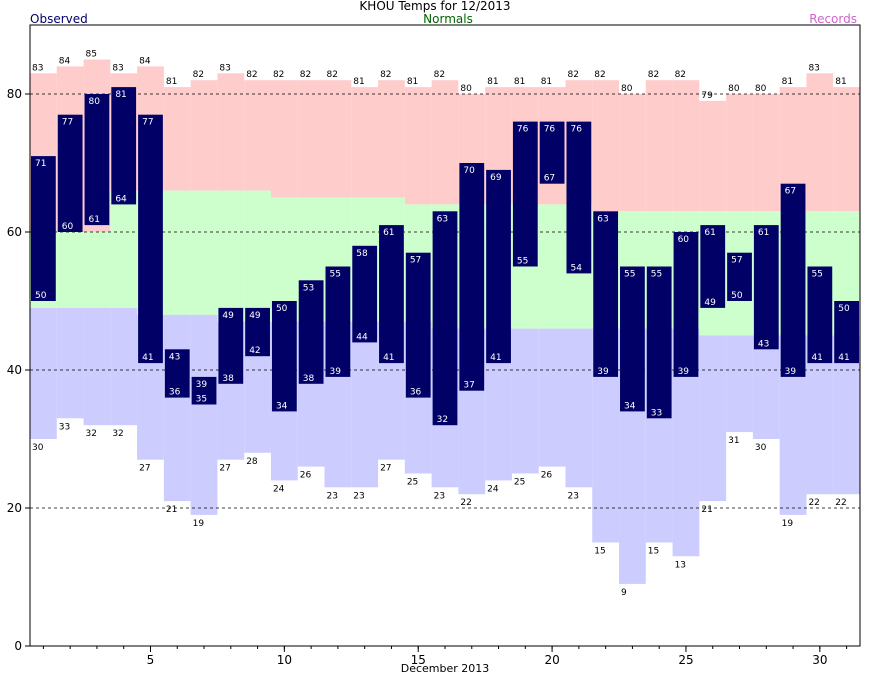 This screenshot has height=676, width=870. What do you see at coordinates (38, 448) in the screenshot?
I see `record-low-label: 30` at bounding box center [38, 448].